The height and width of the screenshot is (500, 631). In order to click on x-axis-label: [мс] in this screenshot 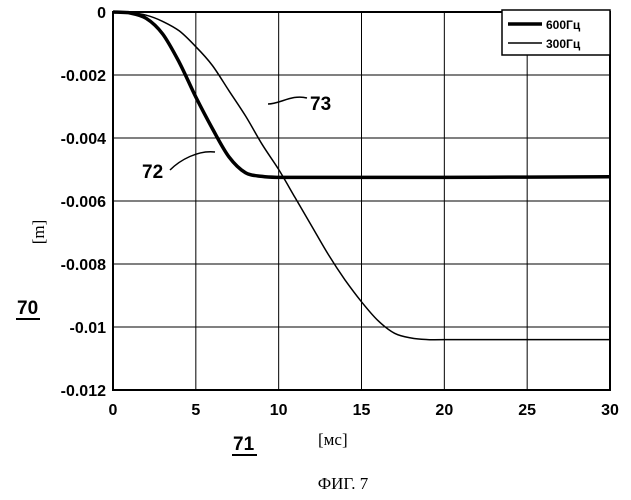, I will do `click(333, 439)`.